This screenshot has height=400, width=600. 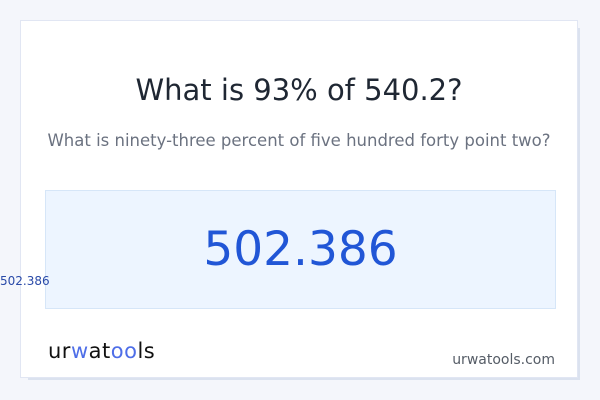 I want to click on site-domain: urwatools.com, so click(x=503, y=360).